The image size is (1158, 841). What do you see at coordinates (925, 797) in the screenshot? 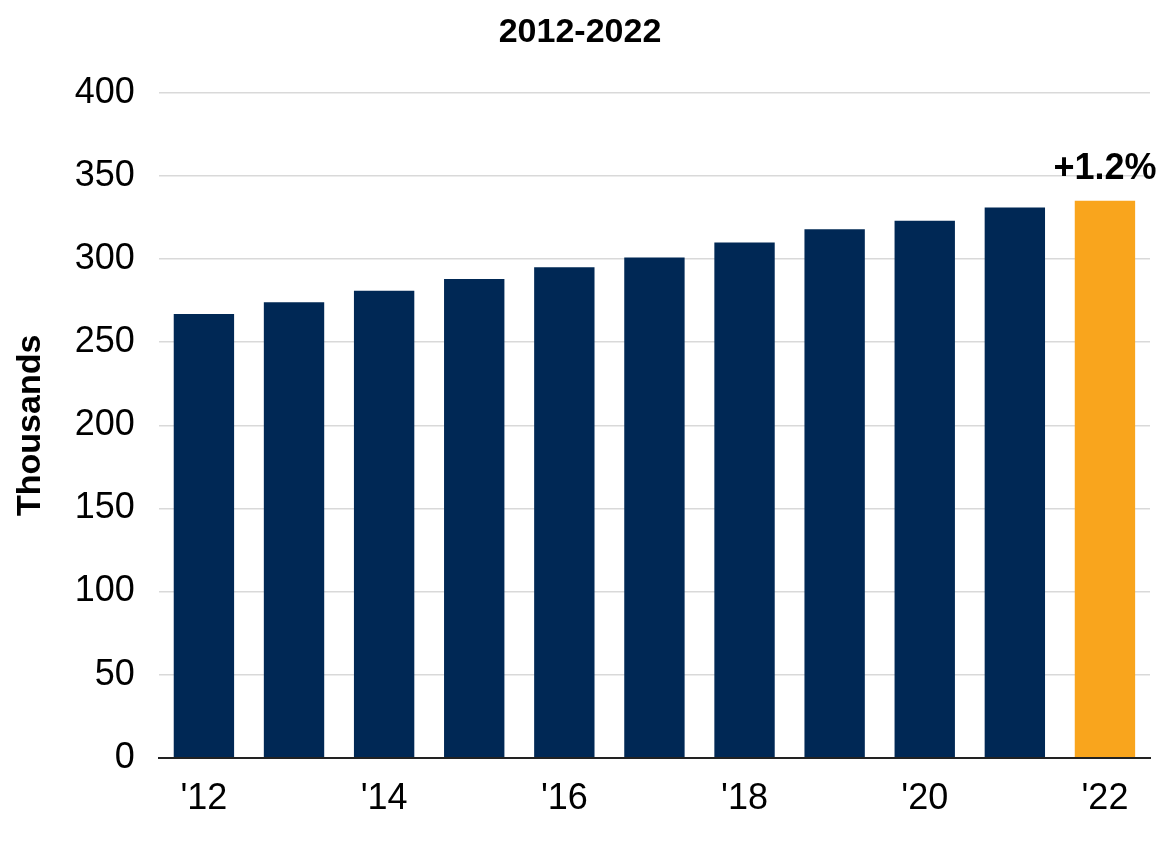
I see `x-tick-label: '20` at bounding box center [925, 797].